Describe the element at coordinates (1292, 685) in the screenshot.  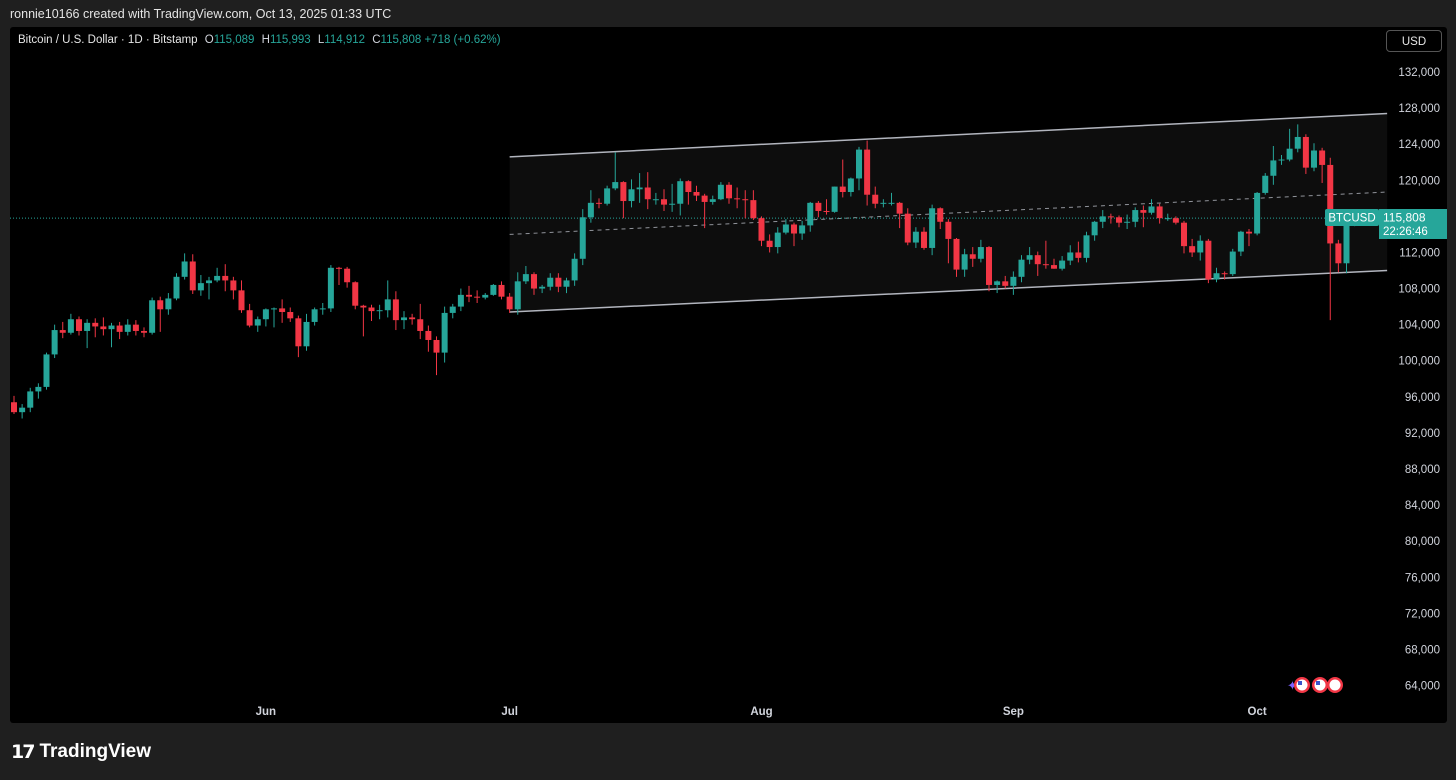
I see `sparkle-icon: ✦` at that location.